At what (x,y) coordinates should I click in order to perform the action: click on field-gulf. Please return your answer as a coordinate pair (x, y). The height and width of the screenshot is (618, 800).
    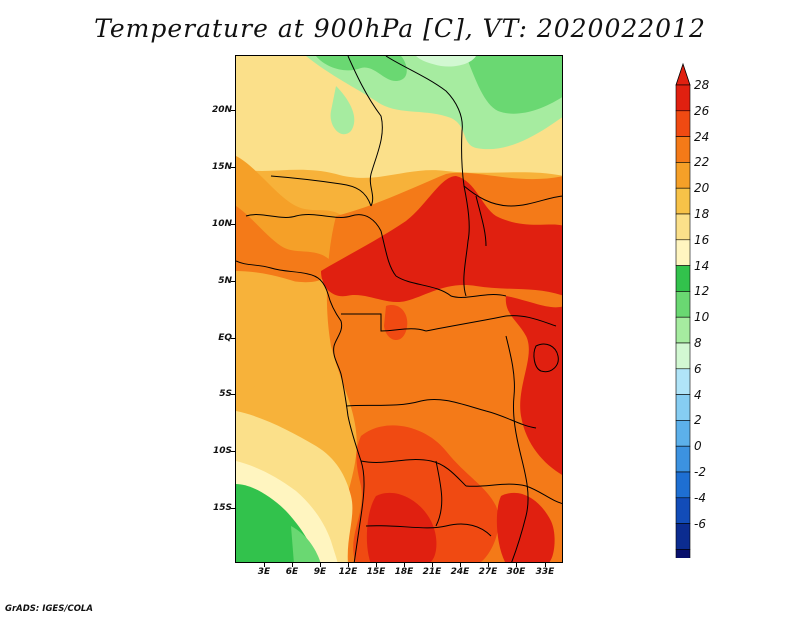
    Looking at the image, I should click on (281, 333).